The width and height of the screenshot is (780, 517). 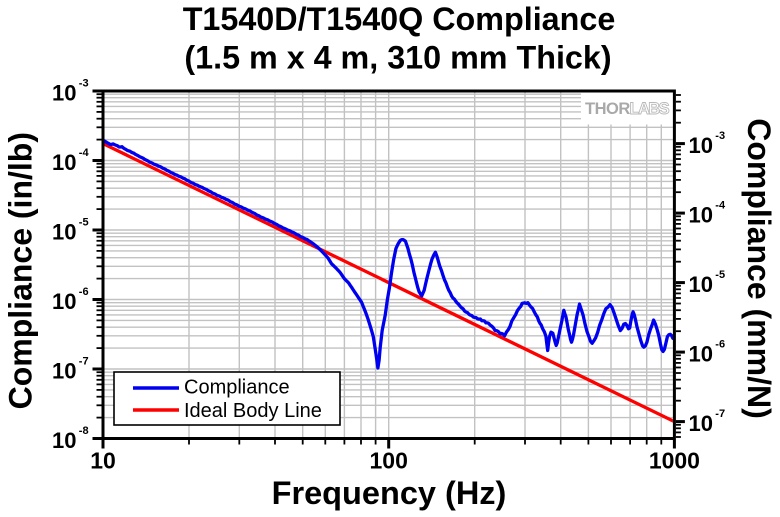 What do you see at coordinates (389, 461) in the screenshot?
I see `svg-text: 100` at bounding box center [389, 461].